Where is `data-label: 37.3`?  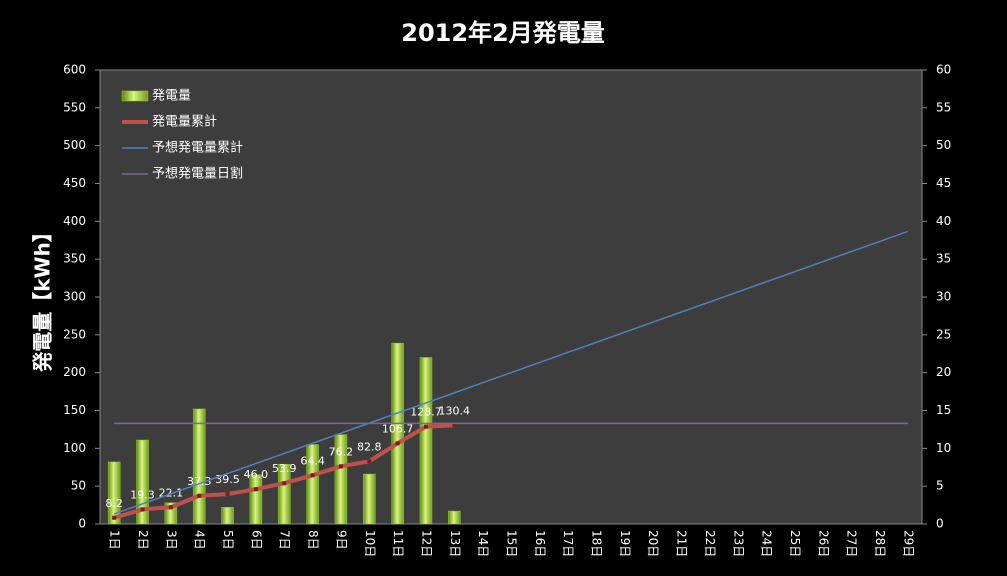
data-label: 37.3 is located at coordinates (199, 481).